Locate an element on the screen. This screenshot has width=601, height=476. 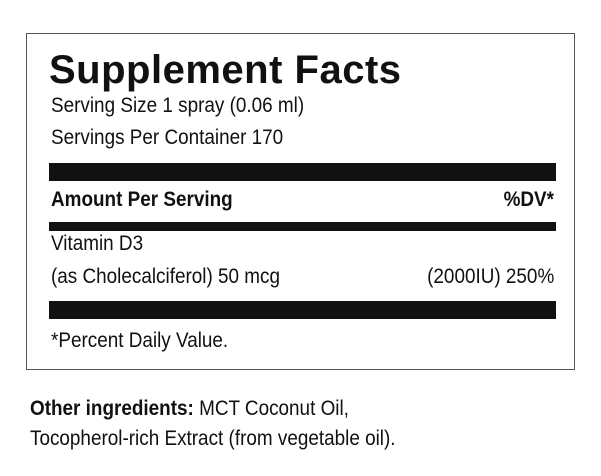
other-ingredients-label: Other ingredients: is located at coordinates (112, 408).